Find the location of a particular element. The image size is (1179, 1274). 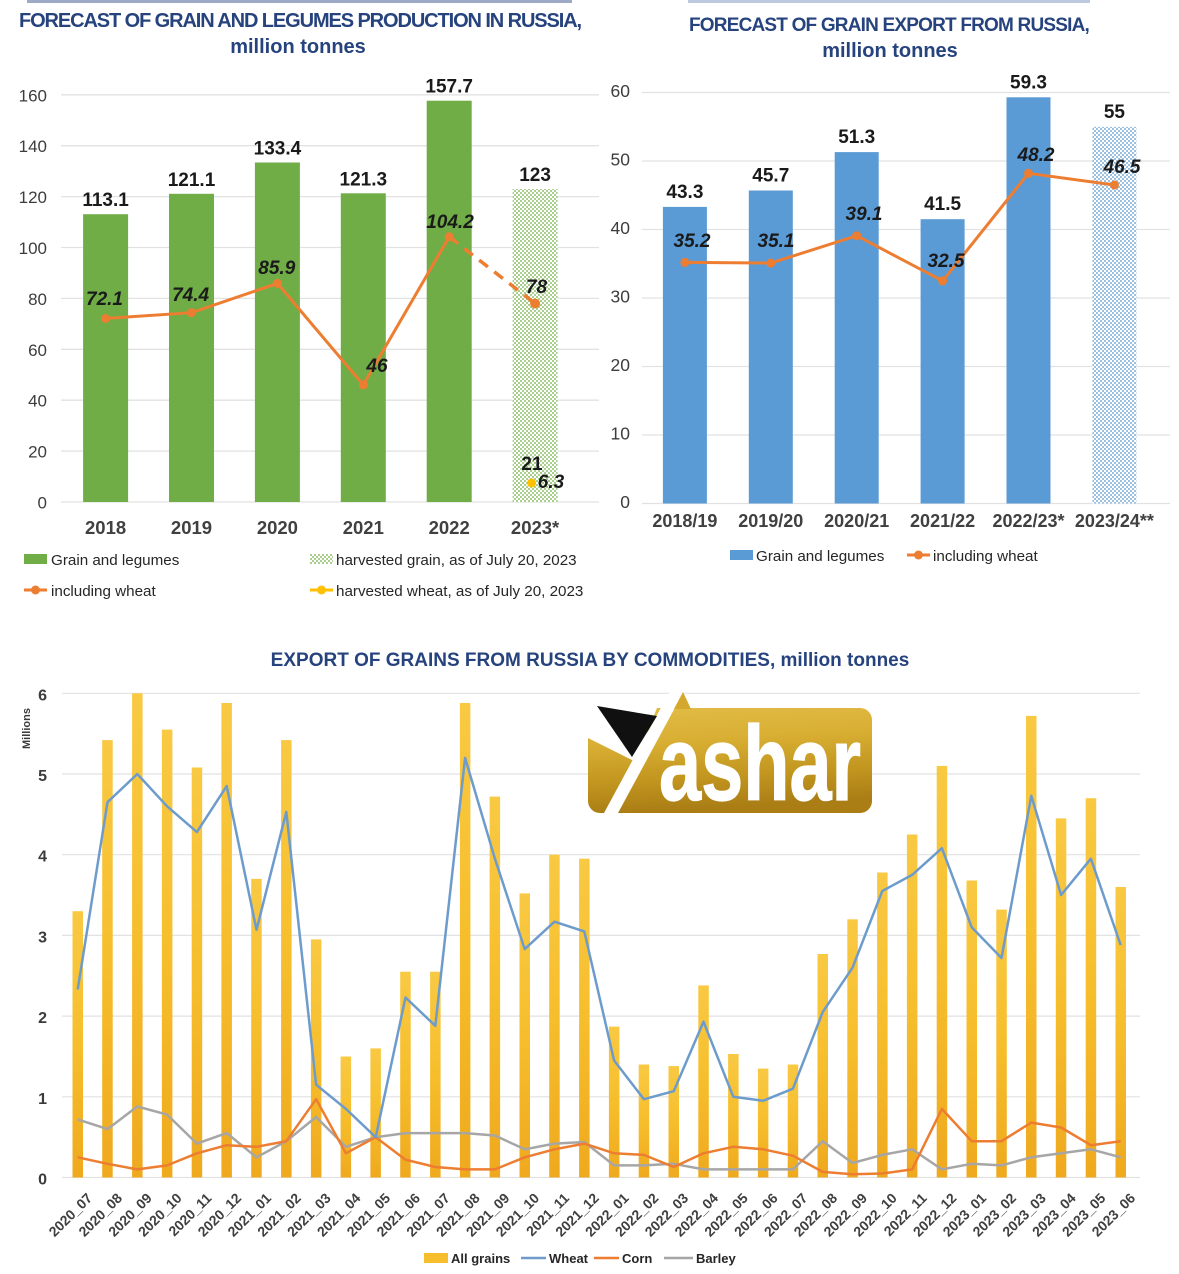

svg-text: Corn is located at coordinates (637, 1258).